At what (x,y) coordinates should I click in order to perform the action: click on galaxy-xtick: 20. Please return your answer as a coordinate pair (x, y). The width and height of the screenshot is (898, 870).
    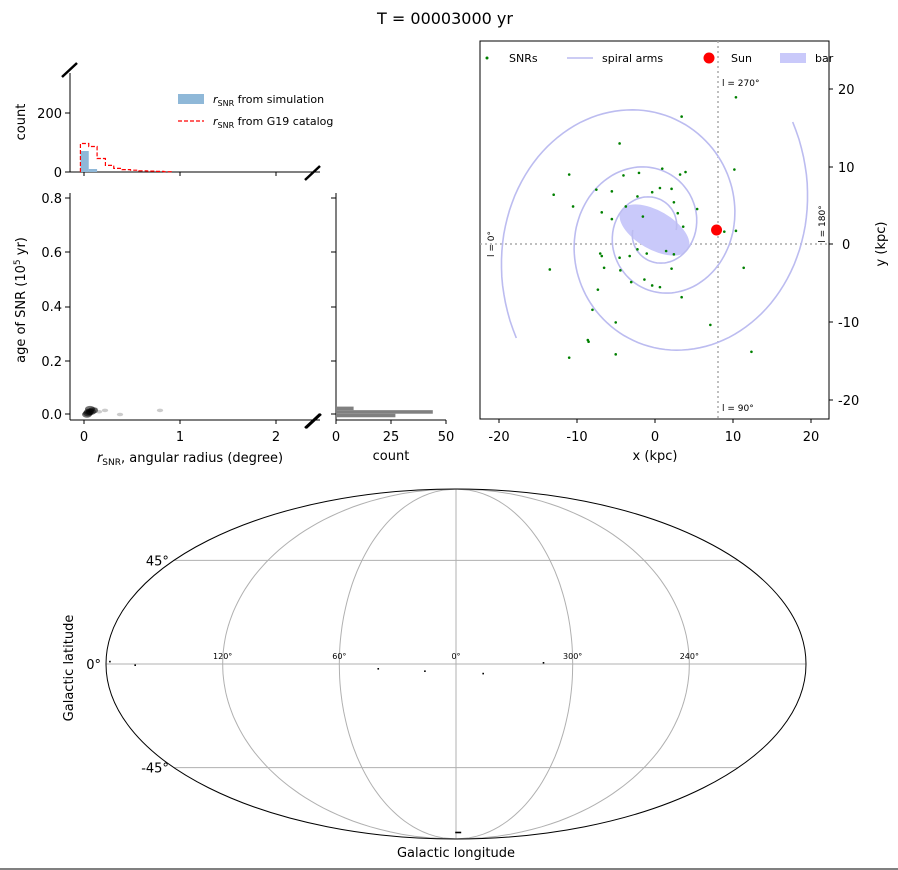
    Looking at the image, I should click on (811, 437).